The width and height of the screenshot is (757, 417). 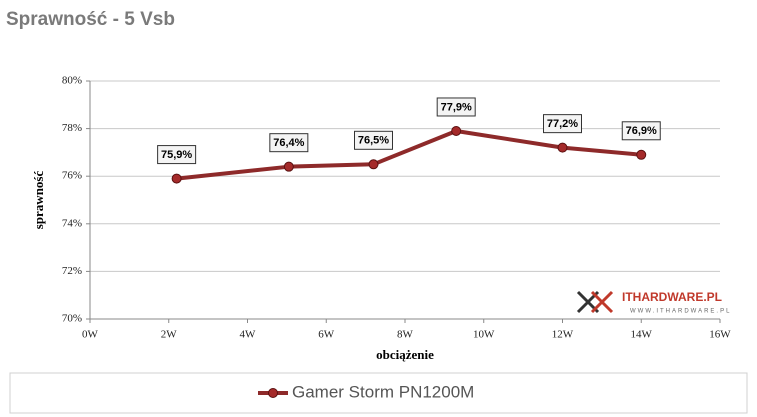 I want to click on data-label: 76,9%, so click(x=641, y=131).